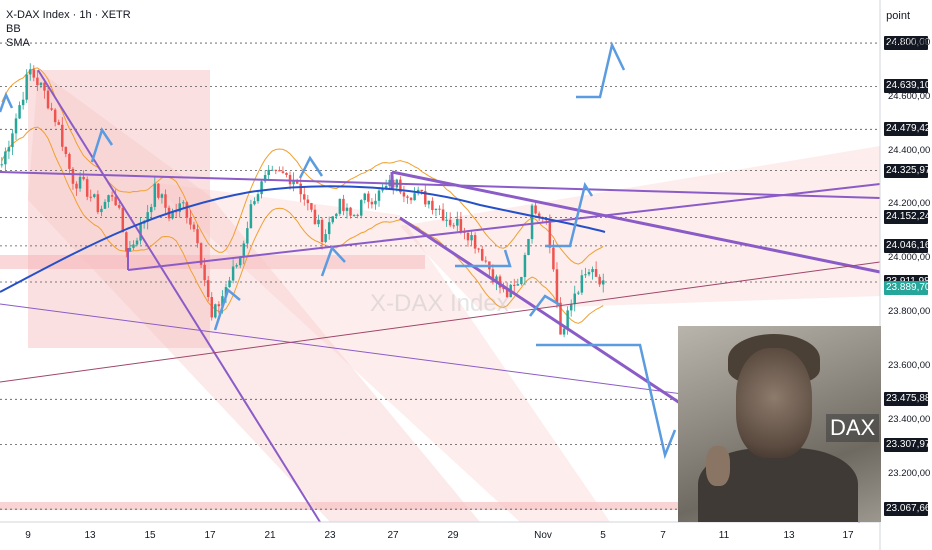 The image size is (932, 550). Describe the element at coordinates (909, 204) in the screenshot. I see `price-tick-label: 24.200,00` at that location.